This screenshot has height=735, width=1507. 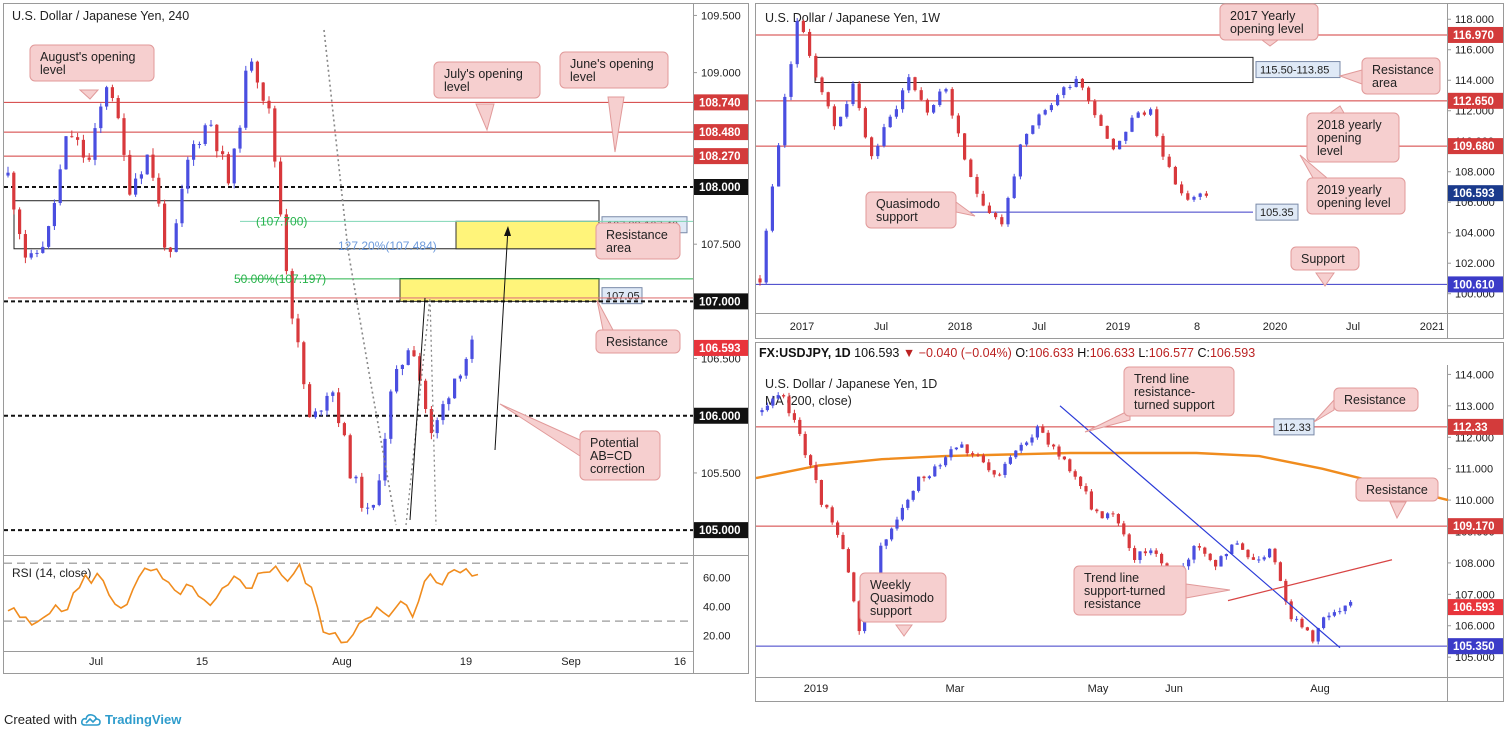 What do you see at coordinates (1056, 518) in the screenshot?
I see `candles-daily` at bounding box center [1056, 518].